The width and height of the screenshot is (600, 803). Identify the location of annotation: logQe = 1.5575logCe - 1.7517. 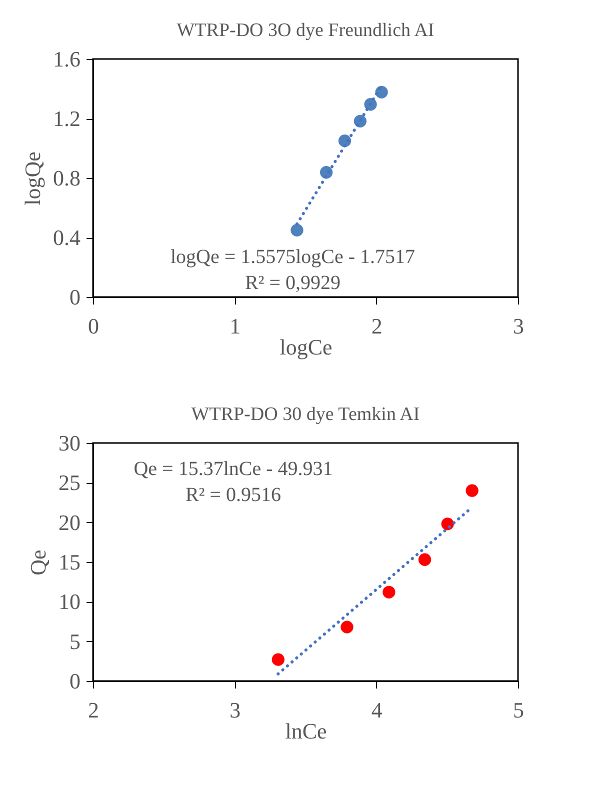
(293, 257).